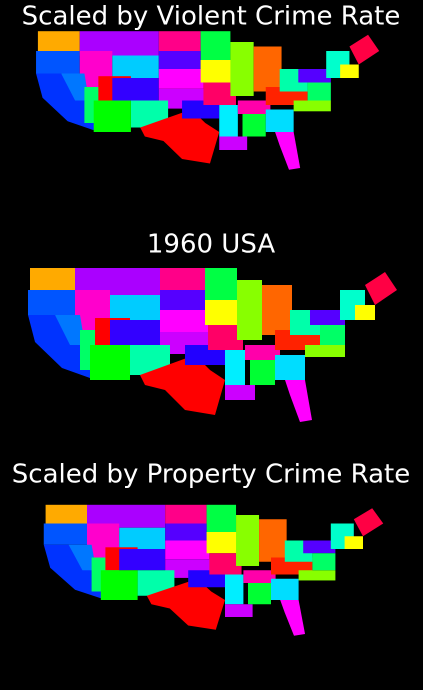 This screenshot has width=423, height=690. I want to click on panel-title: Scaled by Property Crime Rate, so click(211, 475).